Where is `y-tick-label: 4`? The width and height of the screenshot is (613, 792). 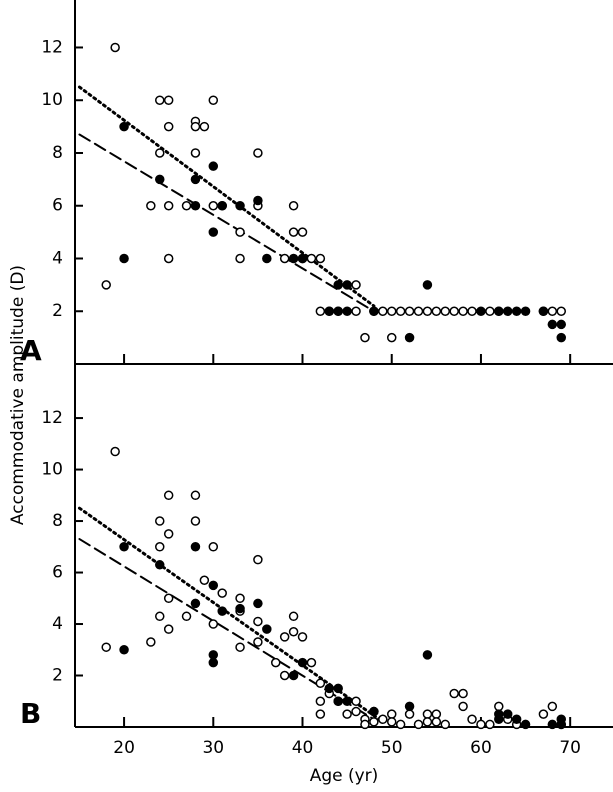
y-tick-label: 4 is located at coordinates (57, 258).